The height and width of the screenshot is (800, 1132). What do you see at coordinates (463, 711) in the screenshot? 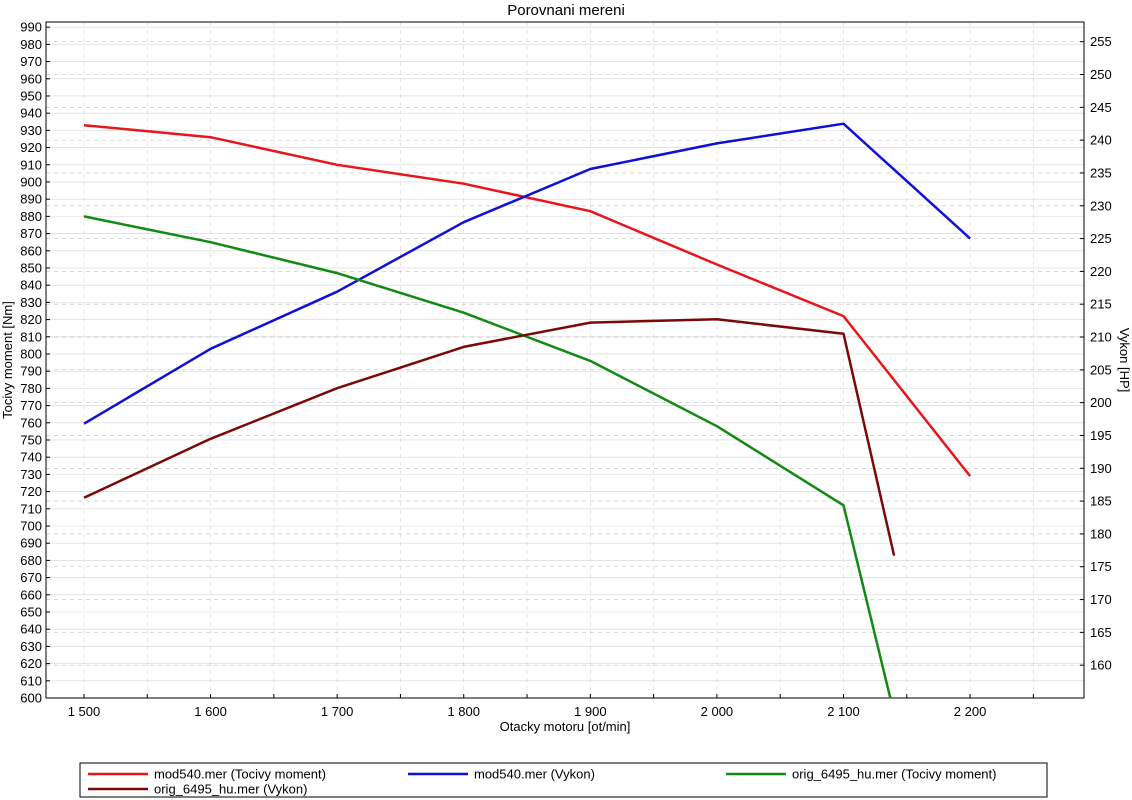
I see `x-tick-label: 1 800` at bounding box center [463, 711].